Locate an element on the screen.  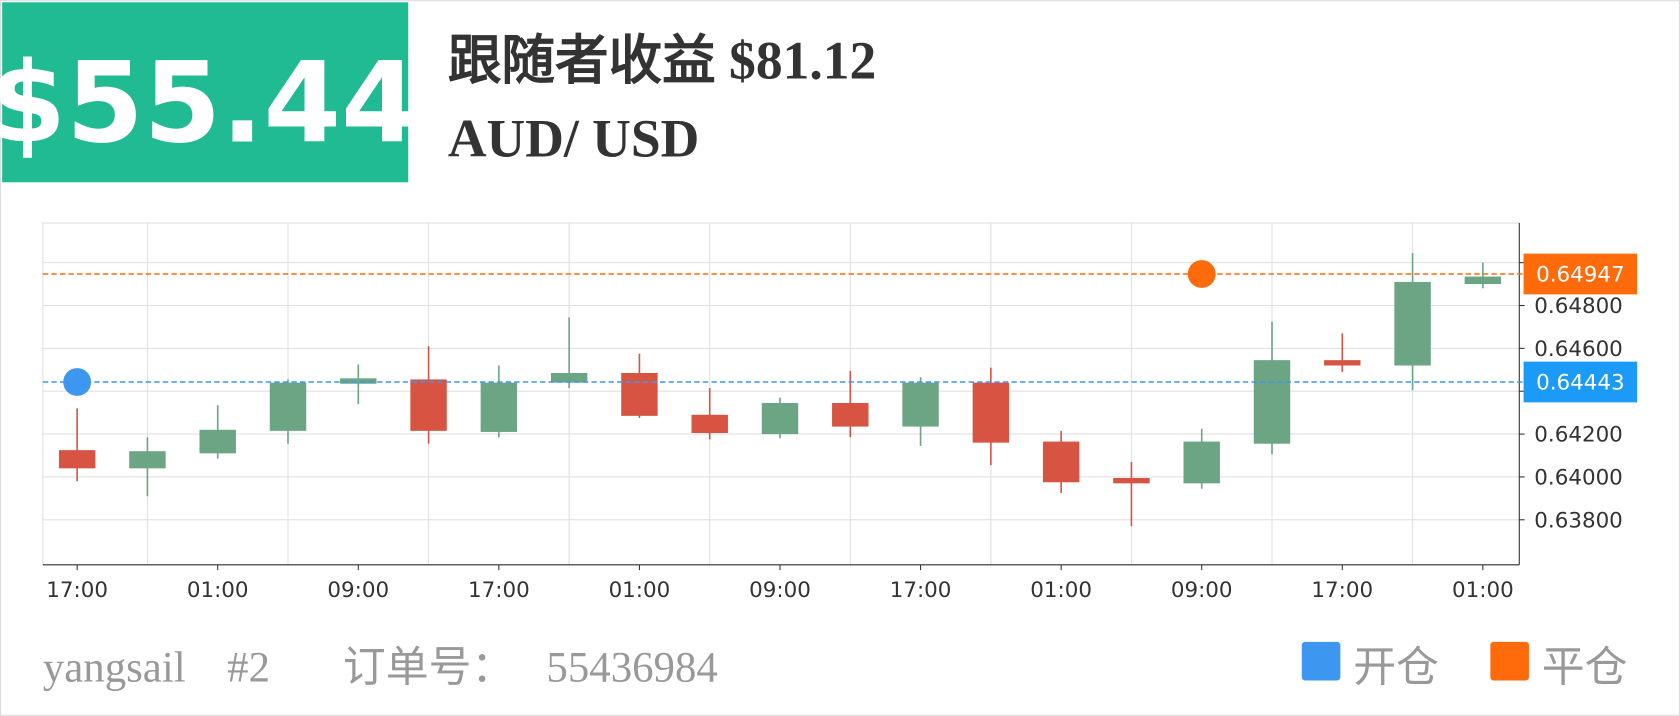
account-number: #2 is located at coordinates (248, 668).